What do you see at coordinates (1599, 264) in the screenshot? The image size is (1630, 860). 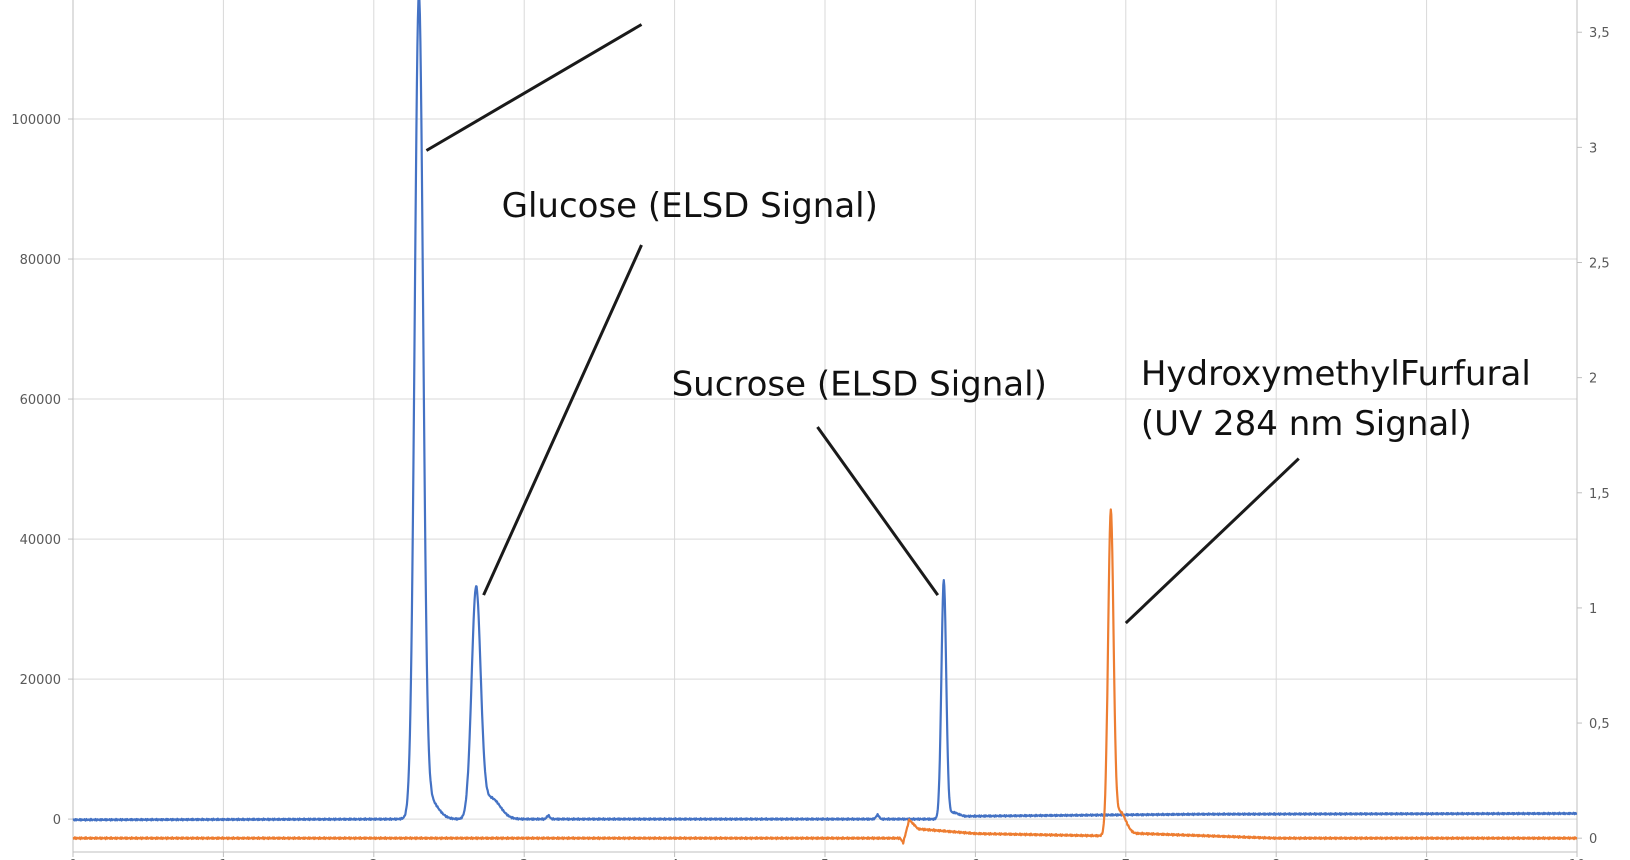 I see `y2-tick-label: 2,5` at bounding box center [1599, 264].